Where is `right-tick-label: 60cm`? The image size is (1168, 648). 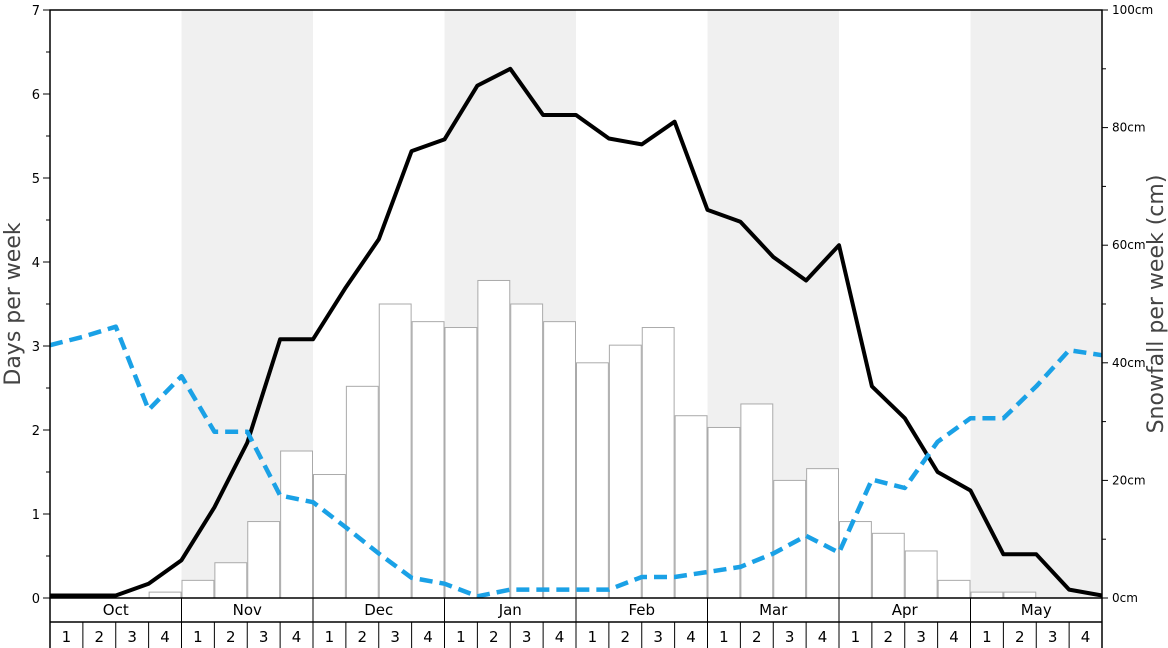 right-tick-label: 60cm is located at coordinates (1129, 245).